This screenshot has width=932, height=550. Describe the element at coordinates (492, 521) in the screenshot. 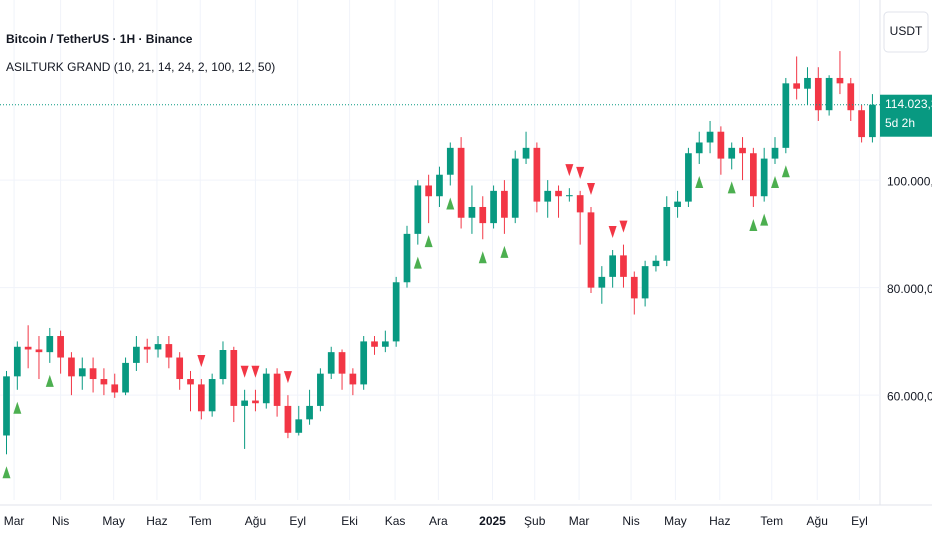

I see `x-tick-label: 2025` at that location.